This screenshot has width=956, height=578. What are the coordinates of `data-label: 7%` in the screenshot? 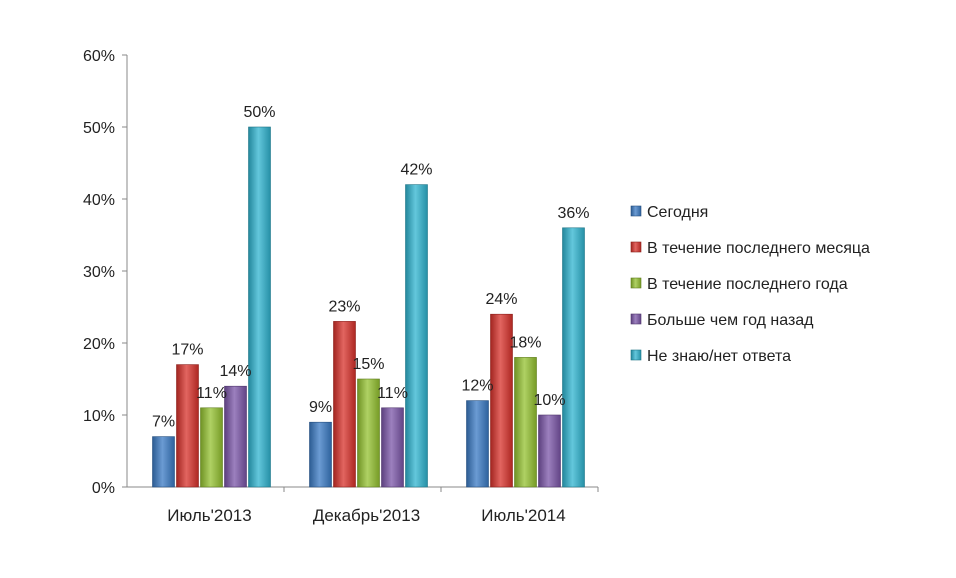 It's located at (163, 422).